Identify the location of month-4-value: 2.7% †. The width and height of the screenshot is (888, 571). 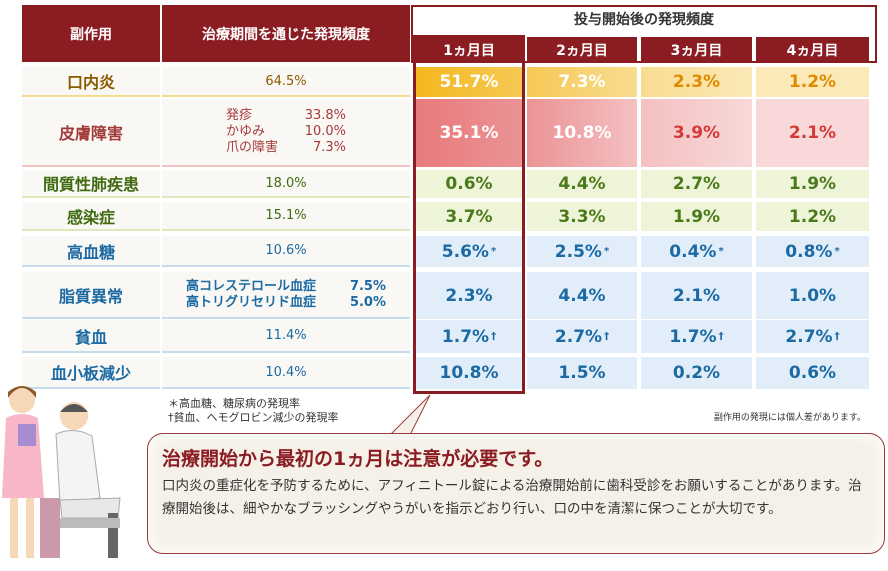
(812, 336).